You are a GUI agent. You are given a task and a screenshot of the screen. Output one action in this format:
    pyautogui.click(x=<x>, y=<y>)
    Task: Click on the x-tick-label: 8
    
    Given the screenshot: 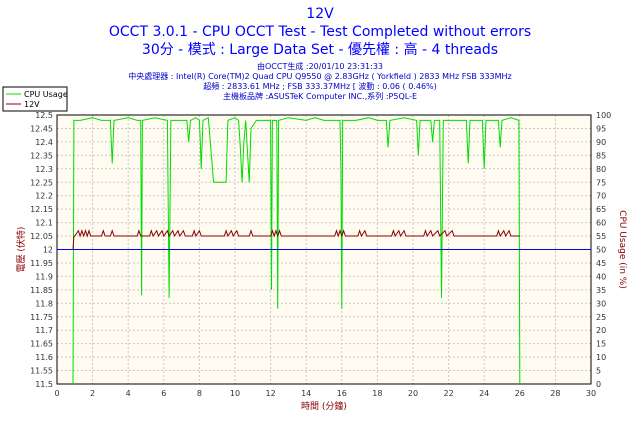 What is the action you would take?
    pyautogui.click(x=199, y=393)
    